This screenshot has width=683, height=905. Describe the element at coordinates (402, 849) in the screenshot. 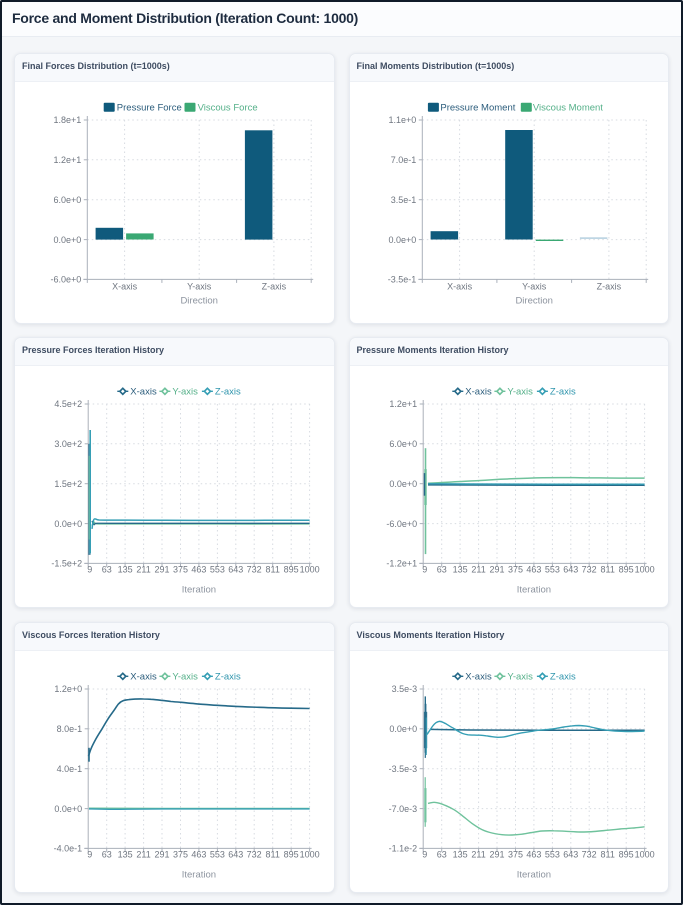

I see `svg-text: -1.1e-2` at that location.